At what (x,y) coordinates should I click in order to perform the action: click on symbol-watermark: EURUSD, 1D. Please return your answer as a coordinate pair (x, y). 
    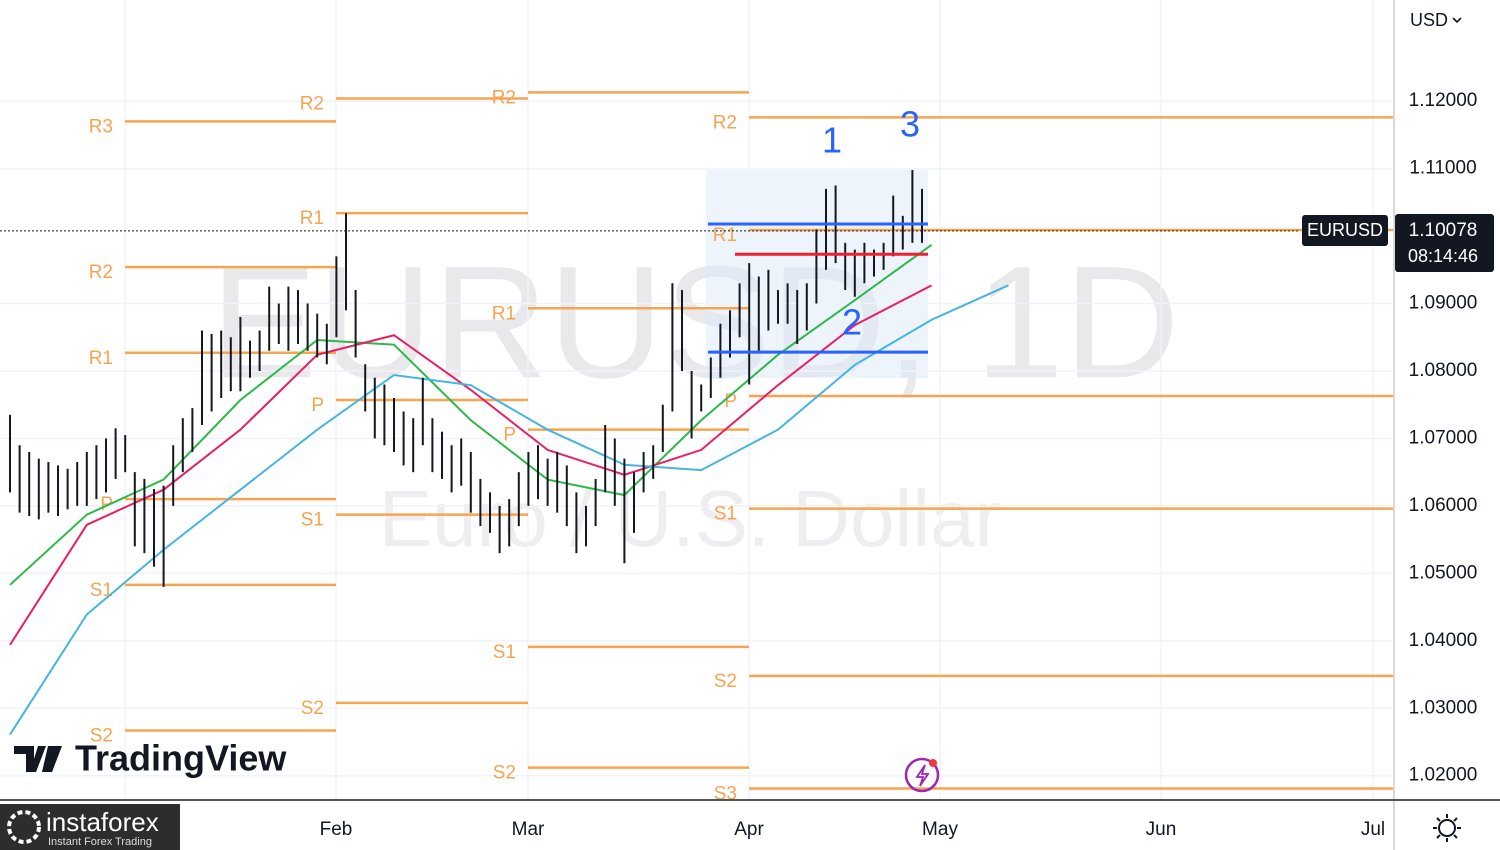
    Looking at the image, I should click on (694, 321).